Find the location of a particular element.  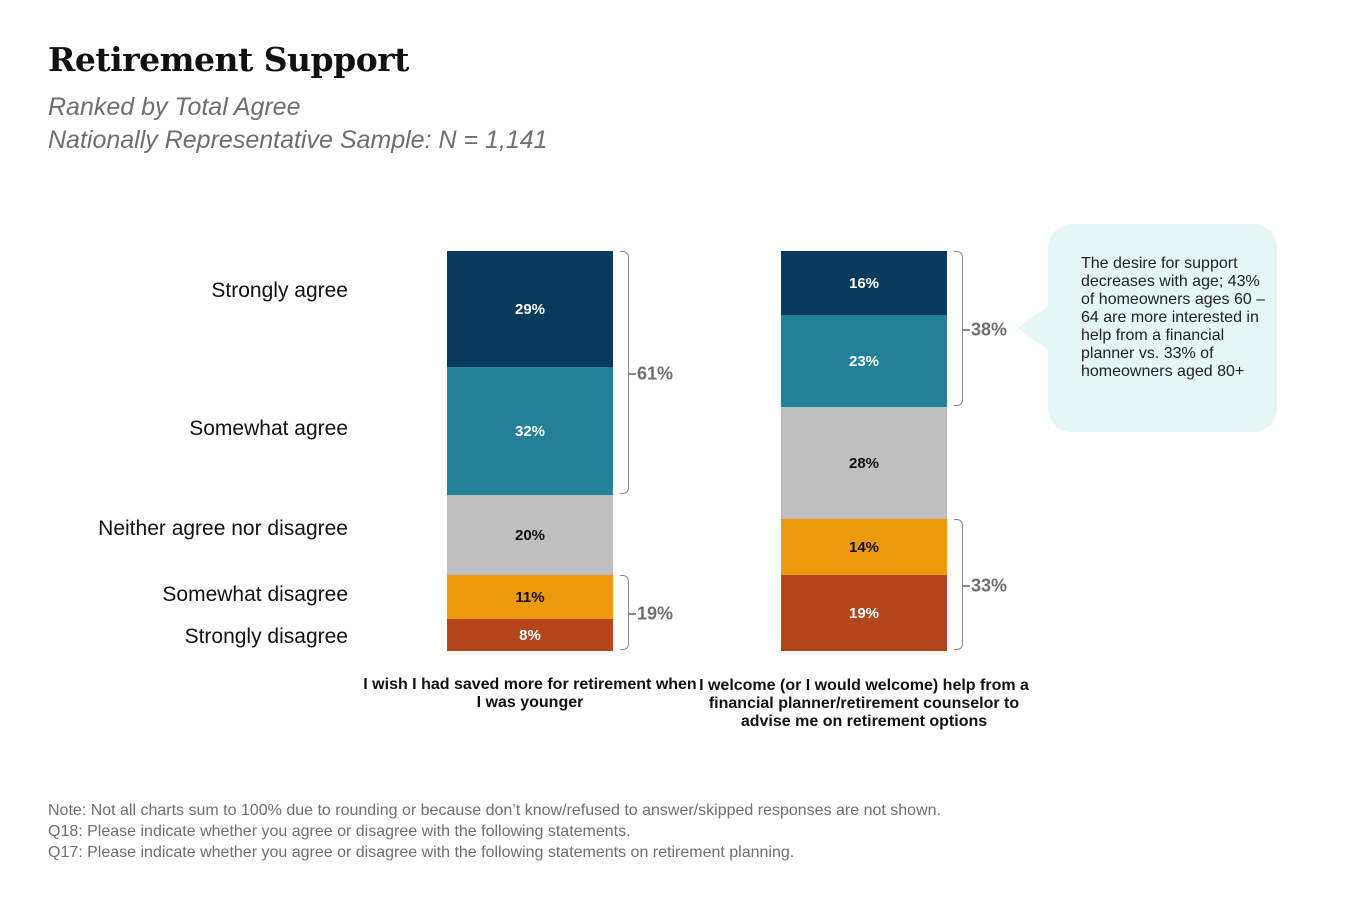

legend-somewhat-agree: Somewhat agree is located at coordinates (268, 428).